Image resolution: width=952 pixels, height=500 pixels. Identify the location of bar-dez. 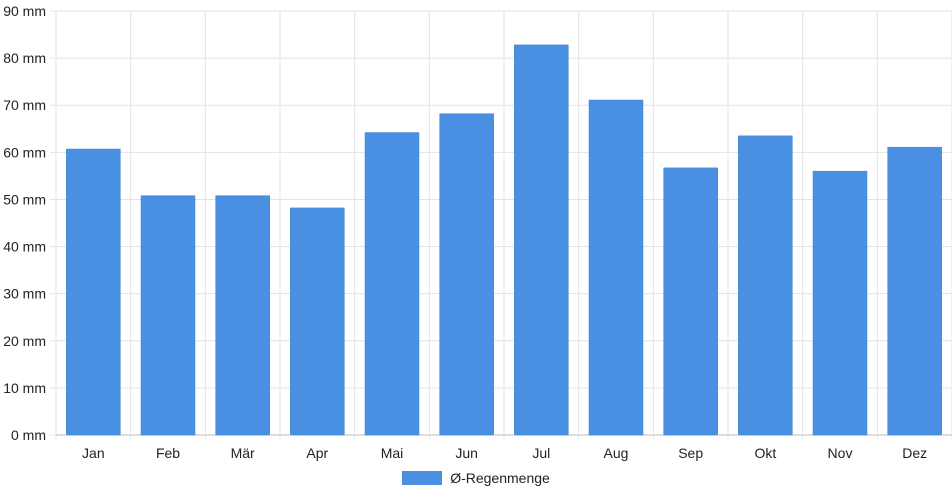
(914, 291).